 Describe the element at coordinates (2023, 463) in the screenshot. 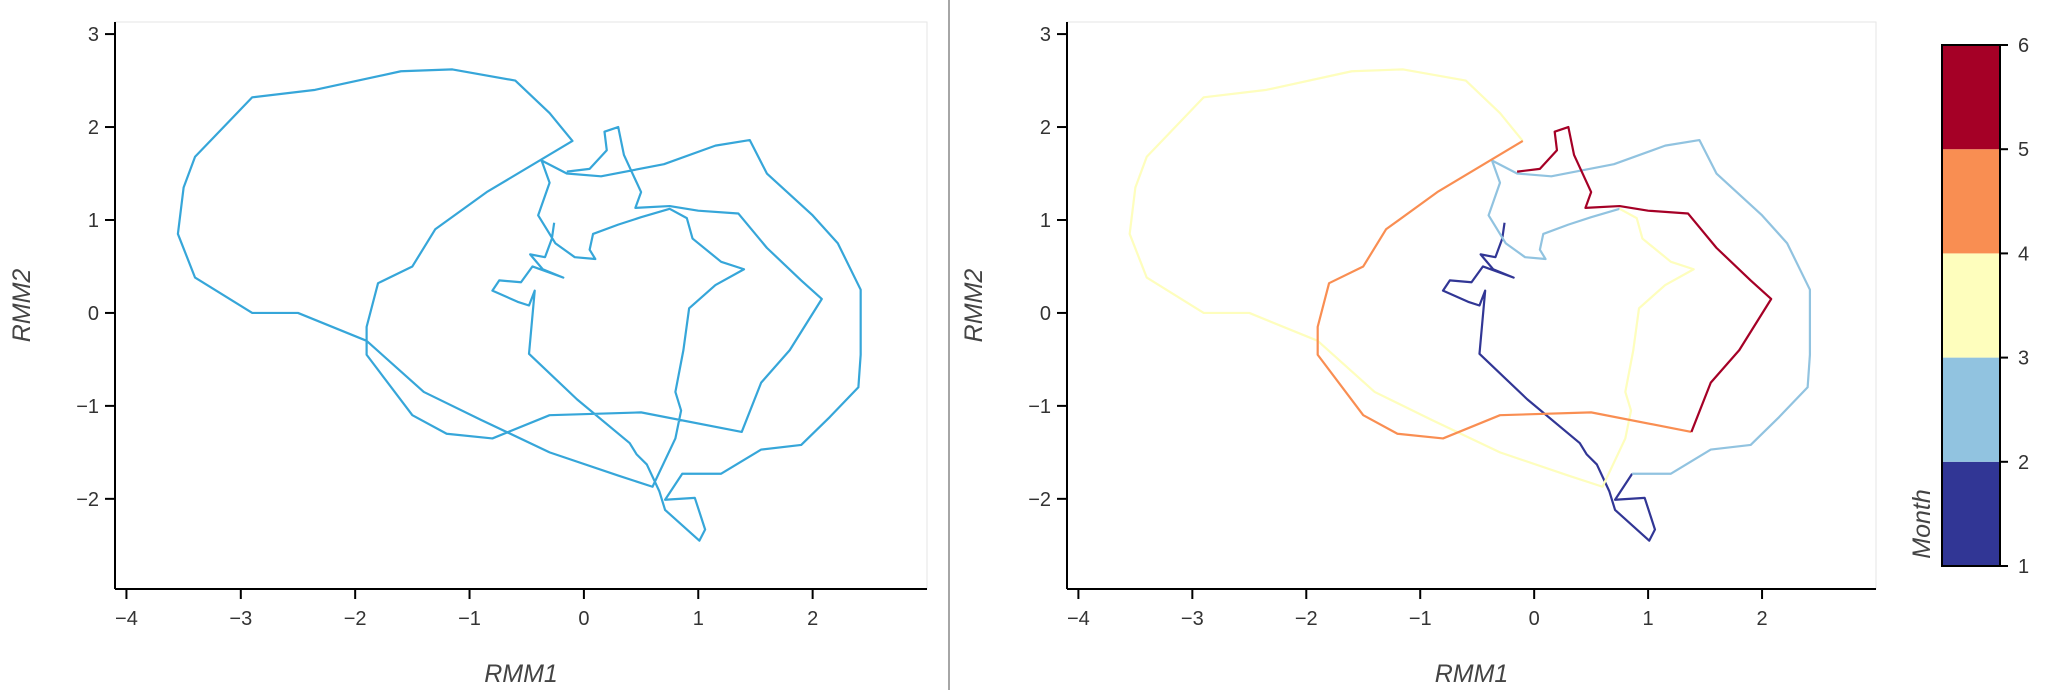

I see `colorbar-tick-label: 2` at that location.